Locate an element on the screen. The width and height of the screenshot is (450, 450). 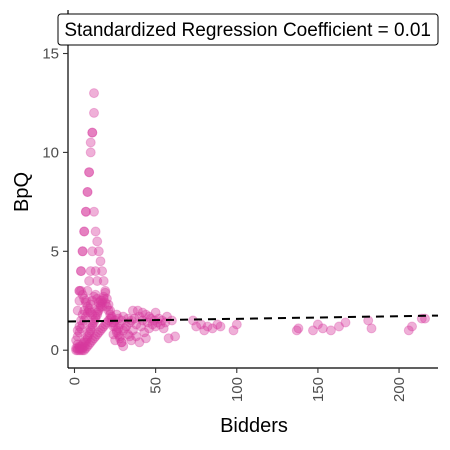
x-axis-title: Bidders is located at coordinates (254, 426).